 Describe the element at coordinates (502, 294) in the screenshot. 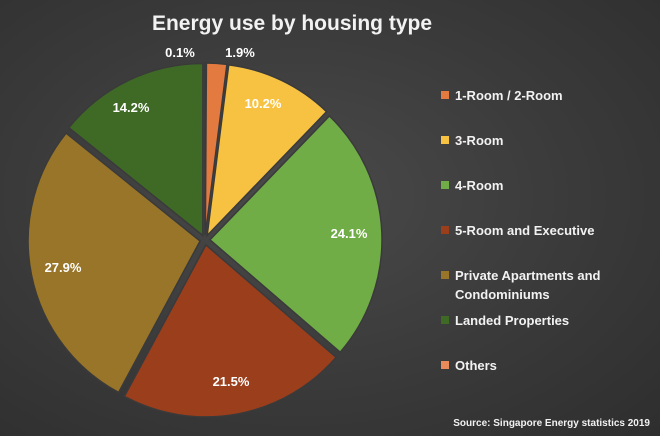

I see `legend-label-private-line2: Condominiums` at that location.